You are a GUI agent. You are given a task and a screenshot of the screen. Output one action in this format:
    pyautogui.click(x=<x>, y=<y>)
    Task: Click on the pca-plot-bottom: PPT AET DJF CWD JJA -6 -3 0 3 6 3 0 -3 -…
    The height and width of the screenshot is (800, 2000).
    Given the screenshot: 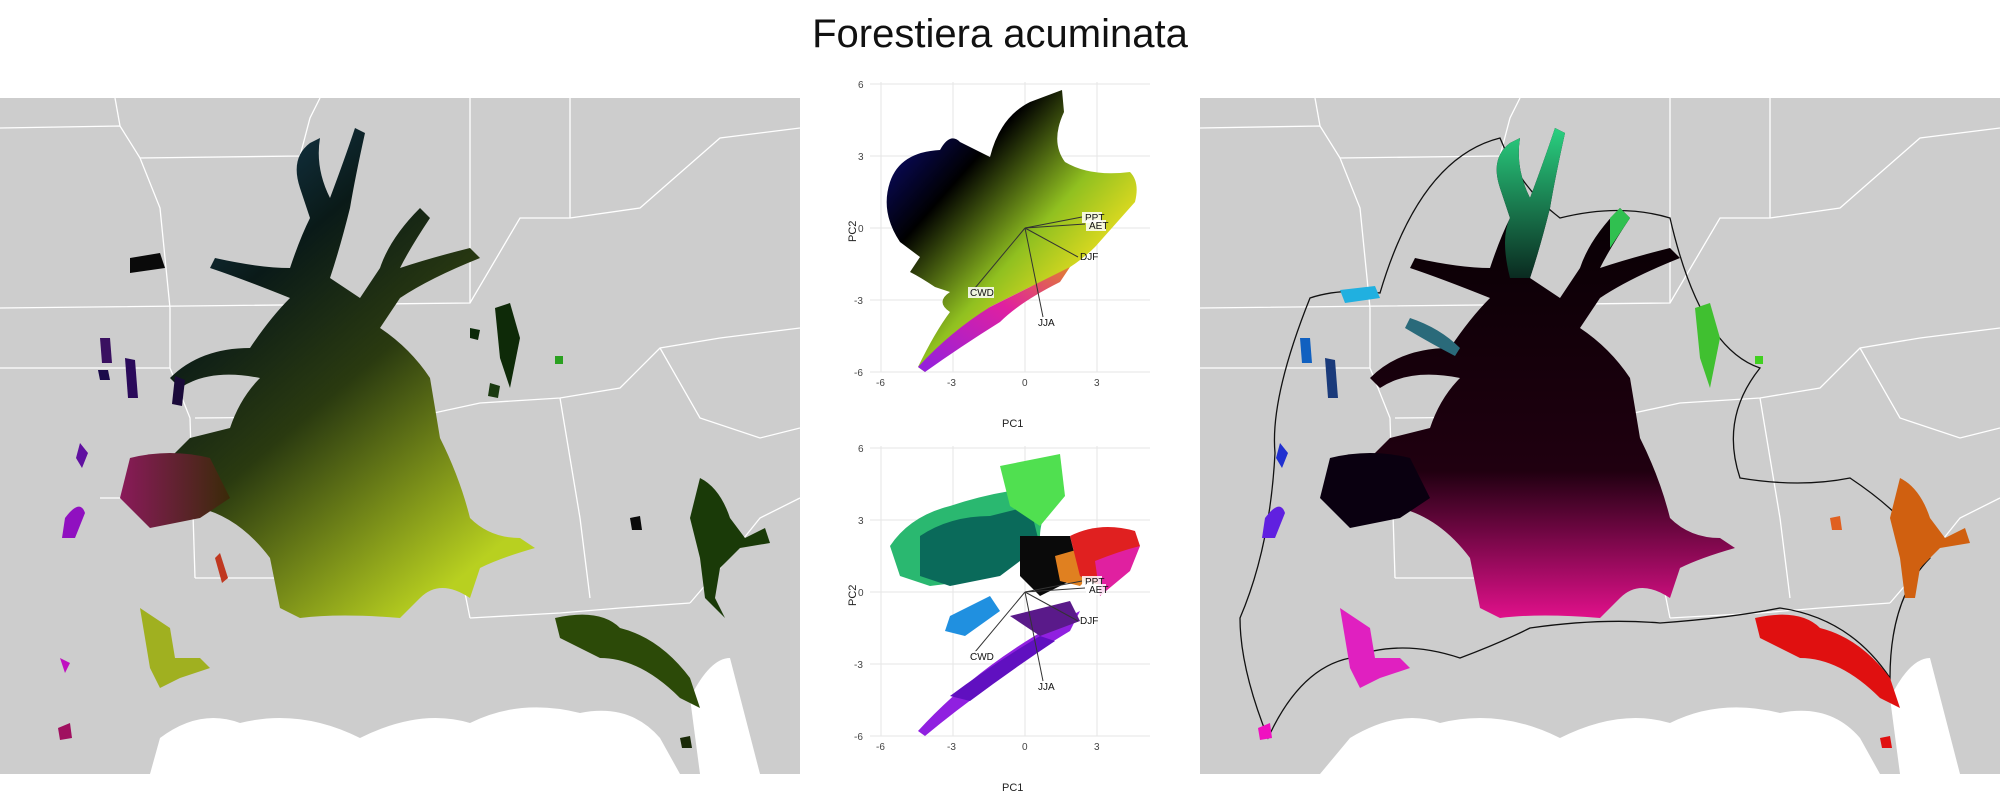 What is the action you would take?
    pyautogui.click(x=998, y=619)
    